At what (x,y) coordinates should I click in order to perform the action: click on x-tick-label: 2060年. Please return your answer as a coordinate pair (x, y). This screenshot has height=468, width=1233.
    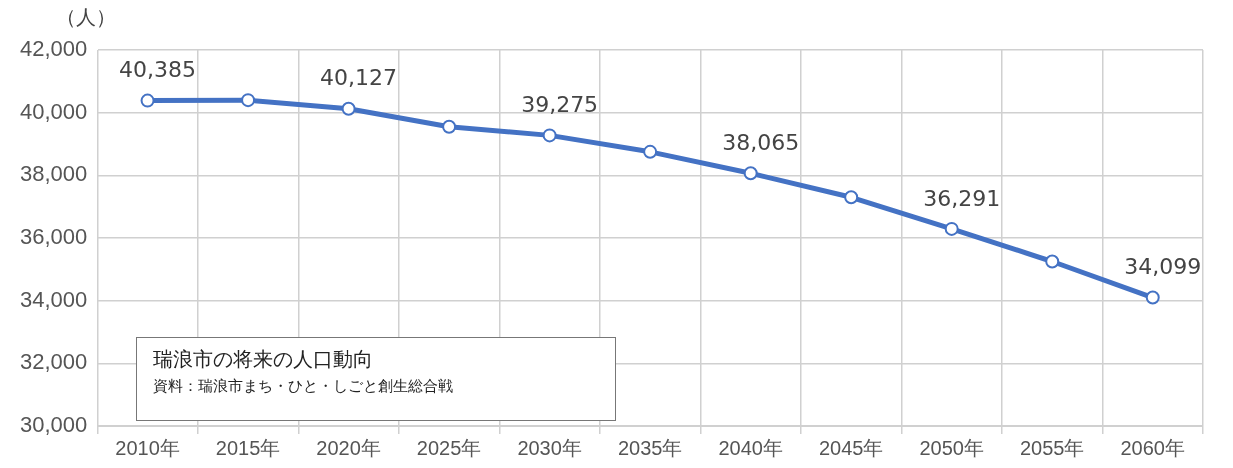
    Looking at the image, I should click on (1152, 447).